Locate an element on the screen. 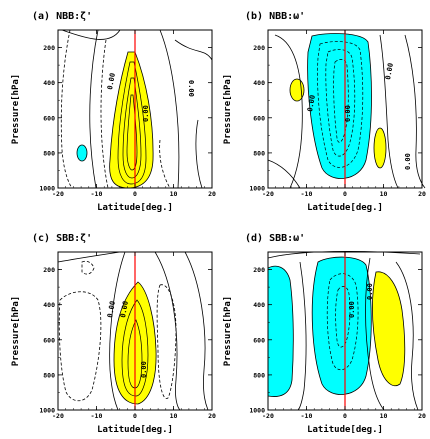 This screenshot has width=430, height=439. panel-b-title: (b) NBB:ω' is located at coordinates (275, 16).